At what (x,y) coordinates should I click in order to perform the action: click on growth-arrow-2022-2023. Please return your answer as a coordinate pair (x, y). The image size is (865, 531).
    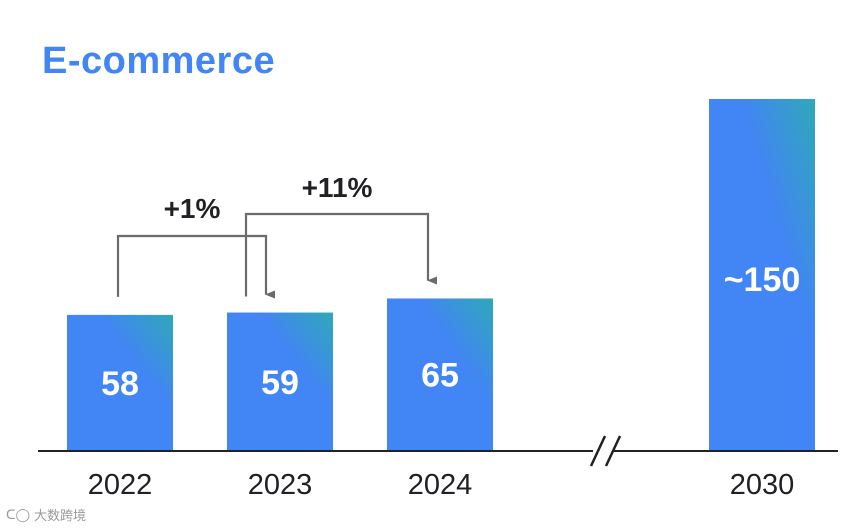
    Looking at the image, I should click on (195, 266).